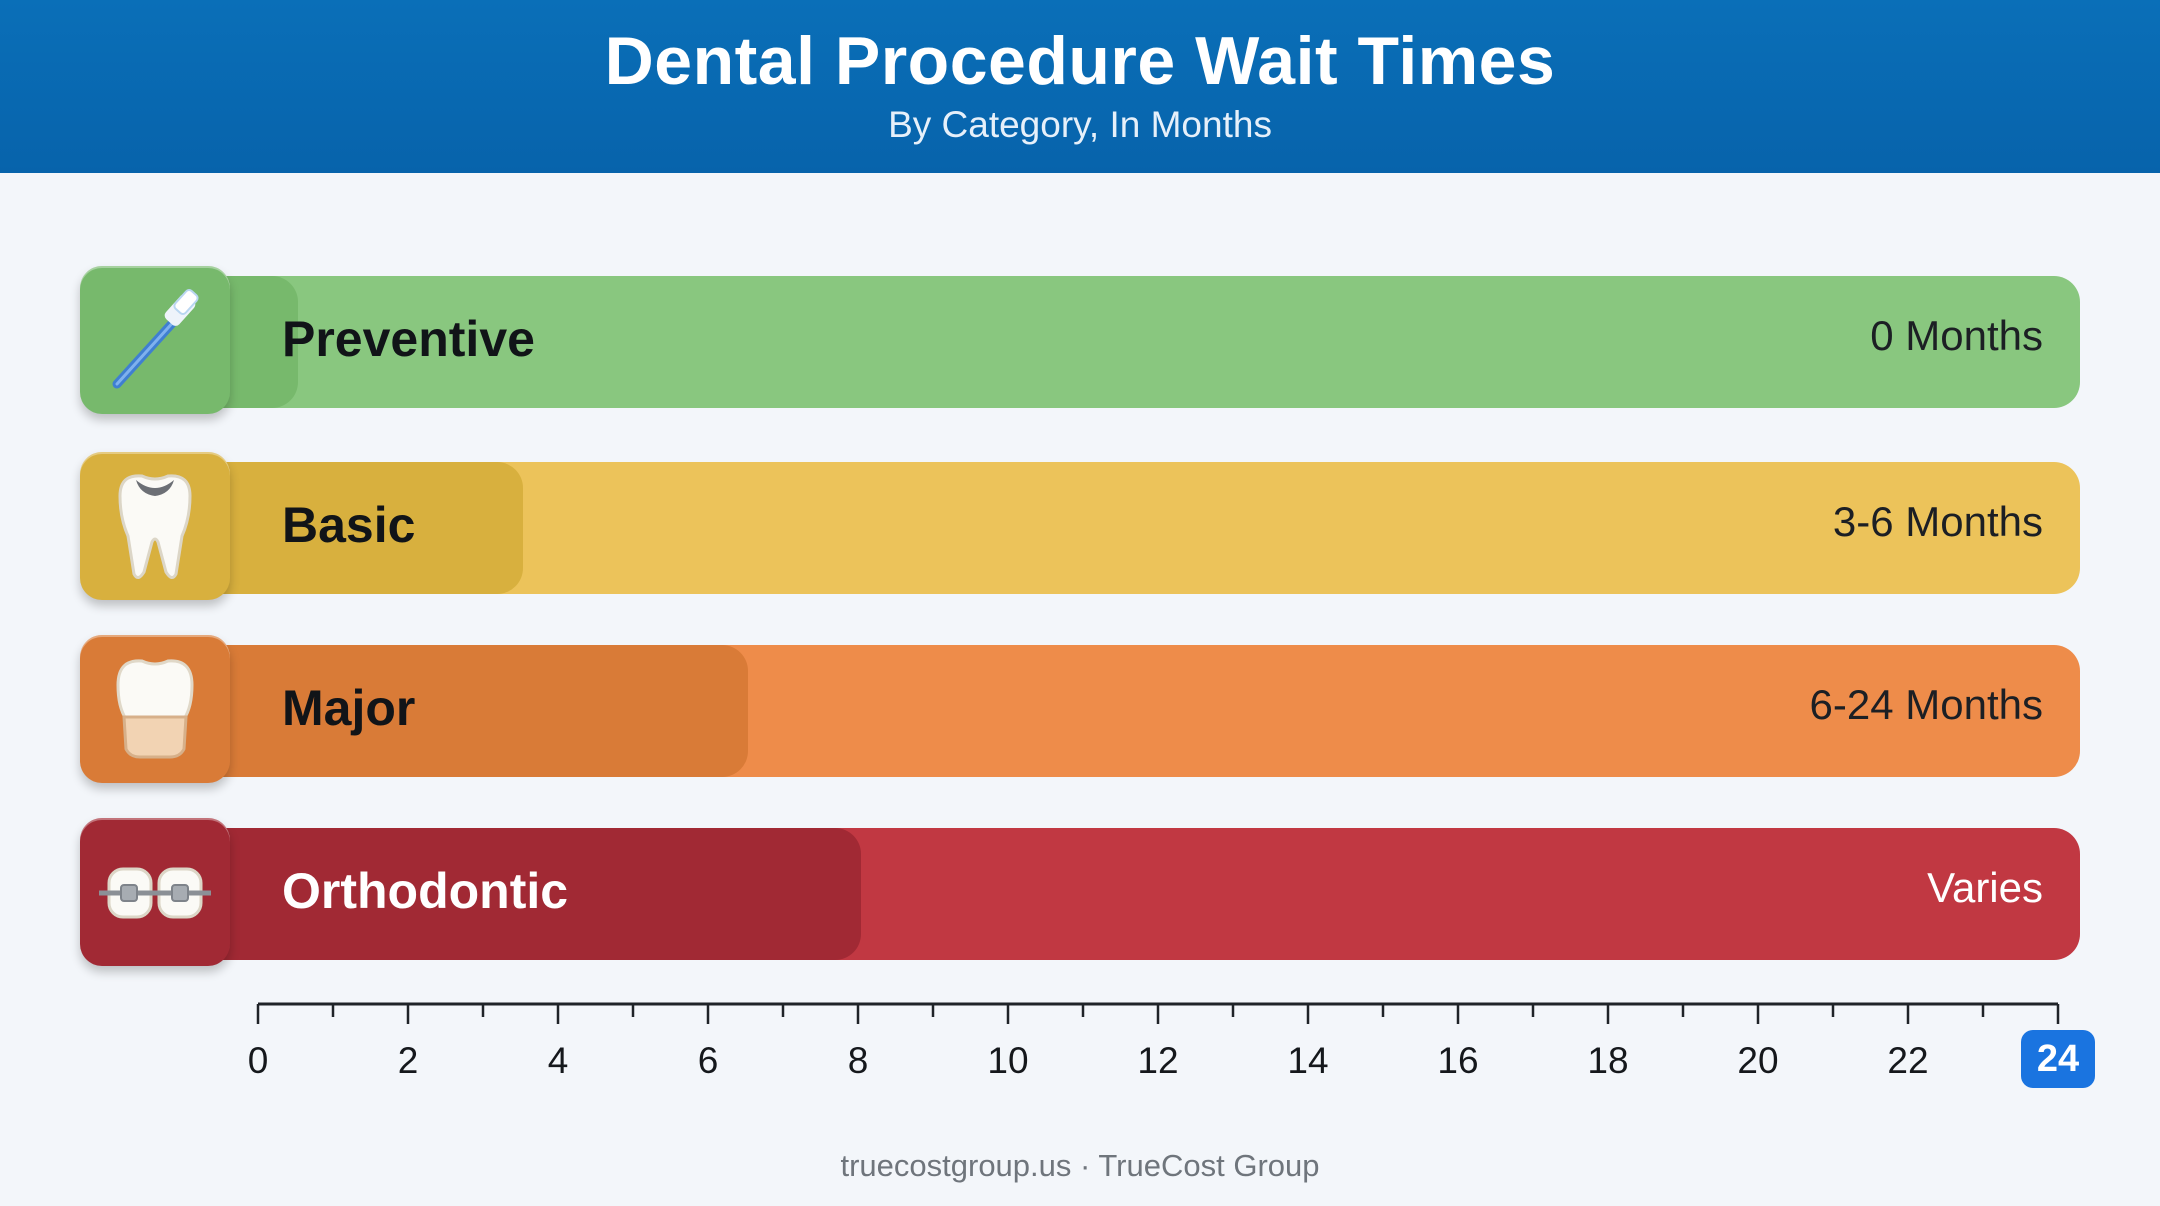 Image resolution: width=2160 pixels, height=1206 pixels. I want to click on tick-label: 22, so click(1908, 1060).